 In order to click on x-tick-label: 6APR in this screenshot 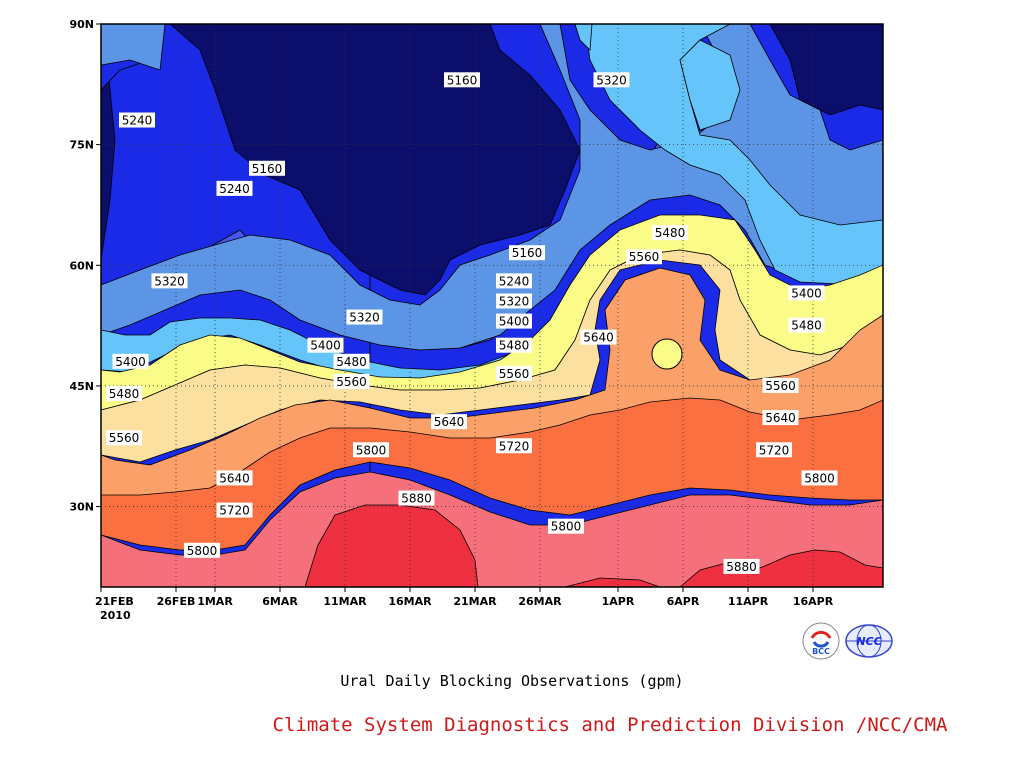, I will do `click(683, 601)`.